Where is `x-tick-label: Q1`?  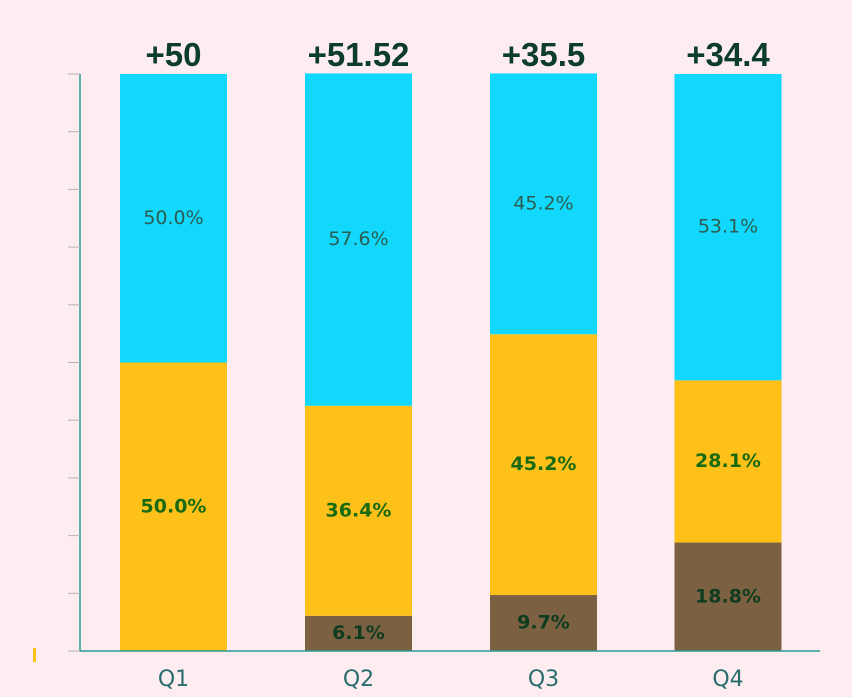
x-tick-label: Q1 is located at coordinates (173, 679).